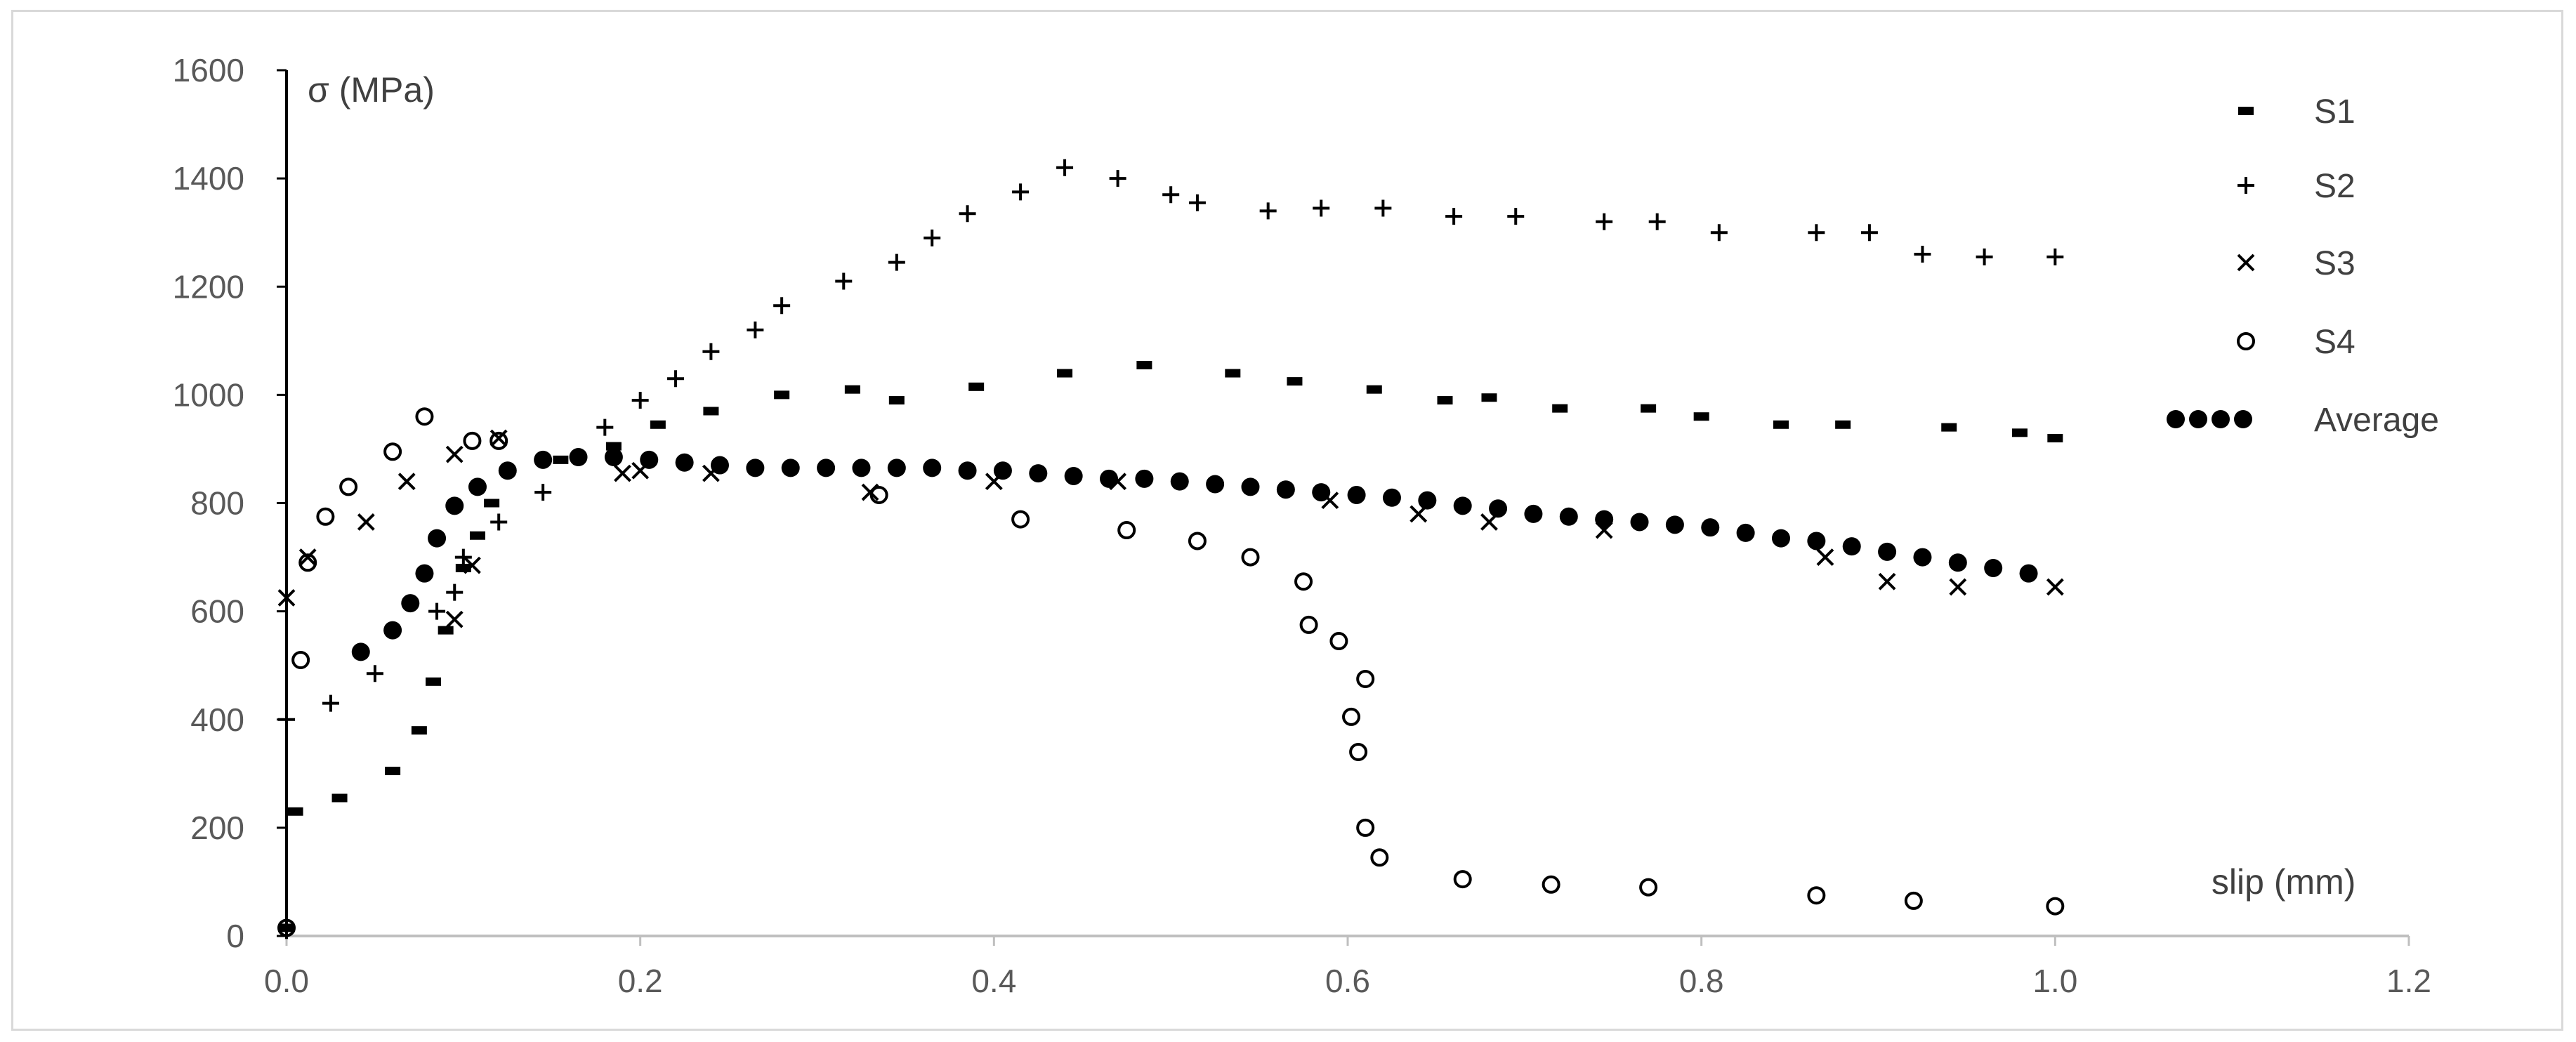 This screenshot has height=1042, width=2576. Describe the element at coordinates (1170, 528) in the screenshot. I see `series-s3-points` at that location.